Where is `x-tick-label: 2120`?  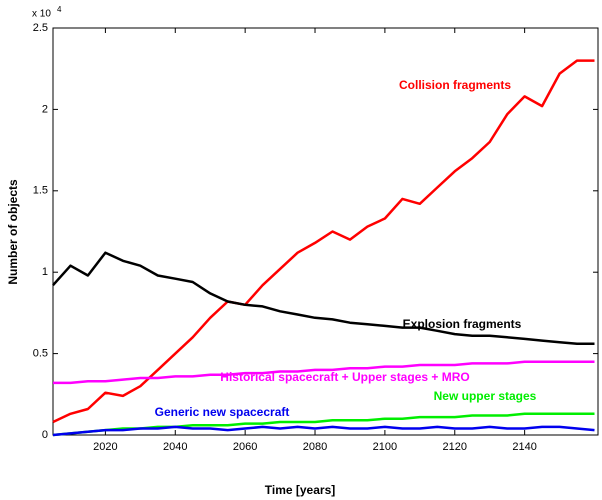
x-tick-label: 2120 is located at coordinates (455, 447).